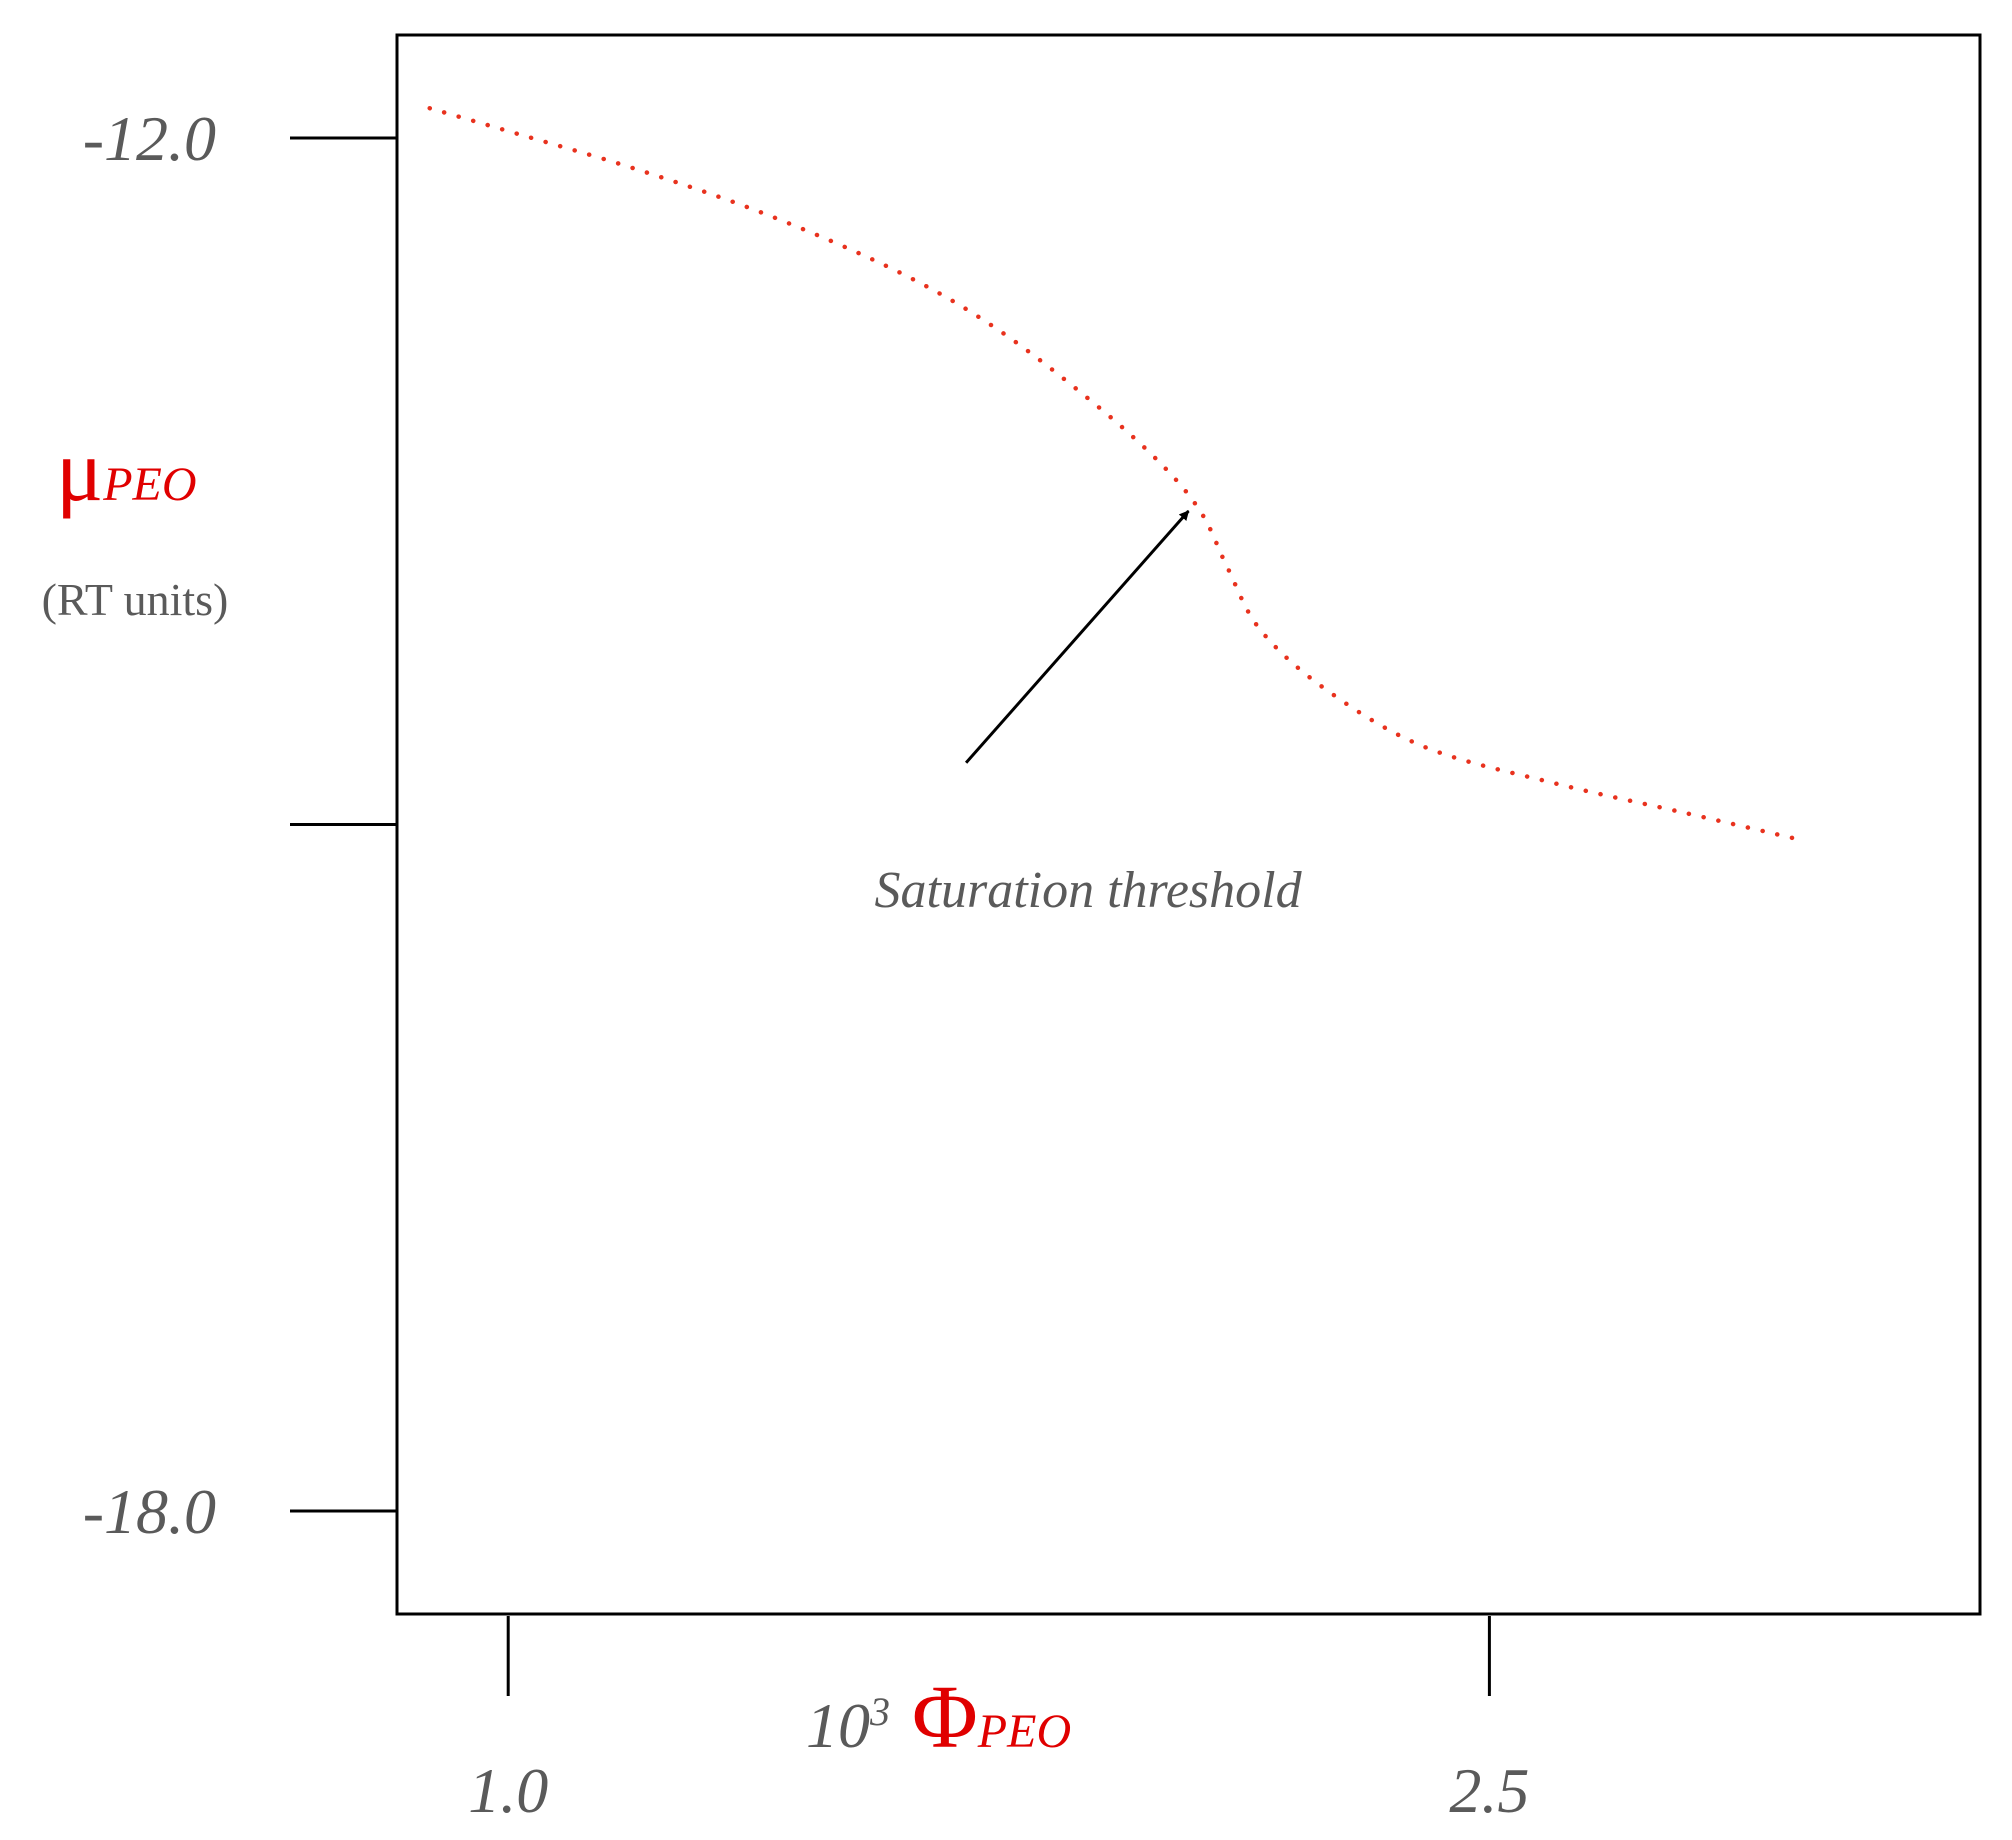 The width and height of the screenshot is (2012, 1840). Describe the element at coordinates (126, 471) in the screenshot. I see `y-axis-label: μPEO` at that location.